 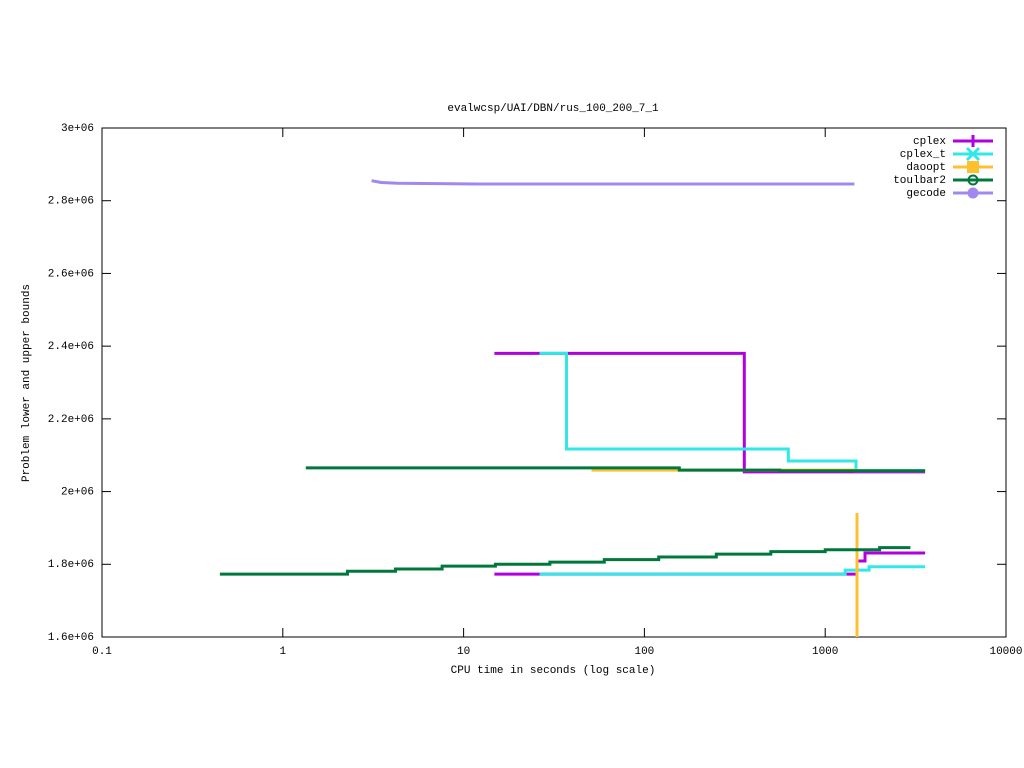 What do you see at coordinates (919, 181) in the screenshot?
I see `legend-label: toulbar2` at bounding box center [919, 181].